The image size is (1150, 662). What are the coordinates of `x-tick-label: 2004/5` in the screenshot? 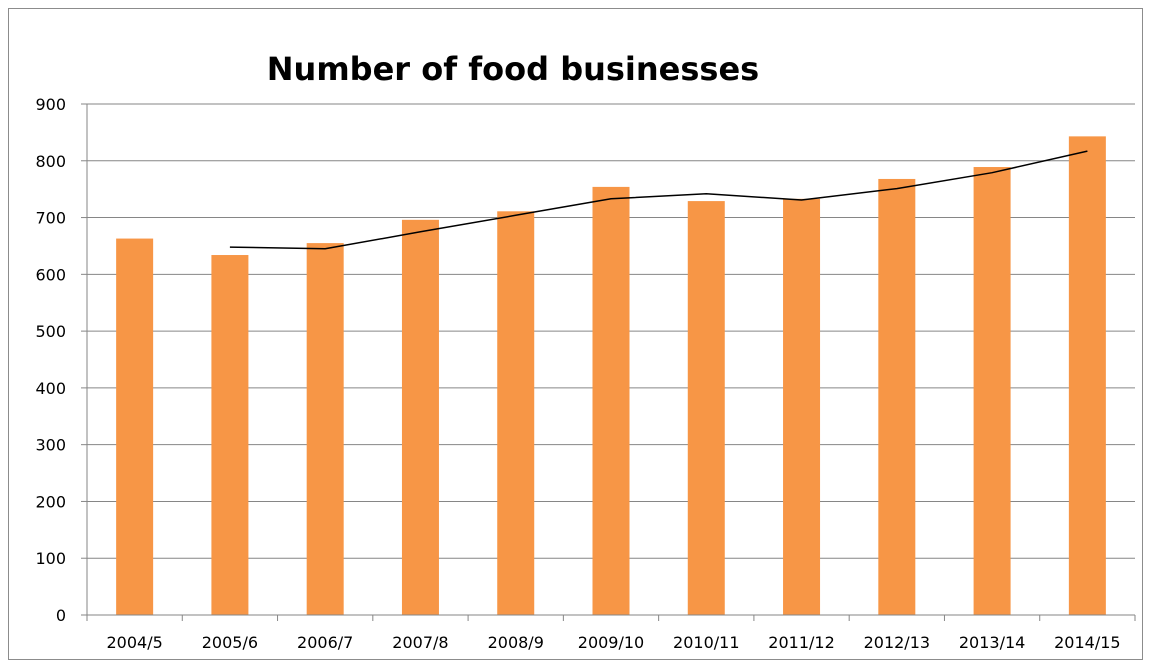 It's located at (134, 642).